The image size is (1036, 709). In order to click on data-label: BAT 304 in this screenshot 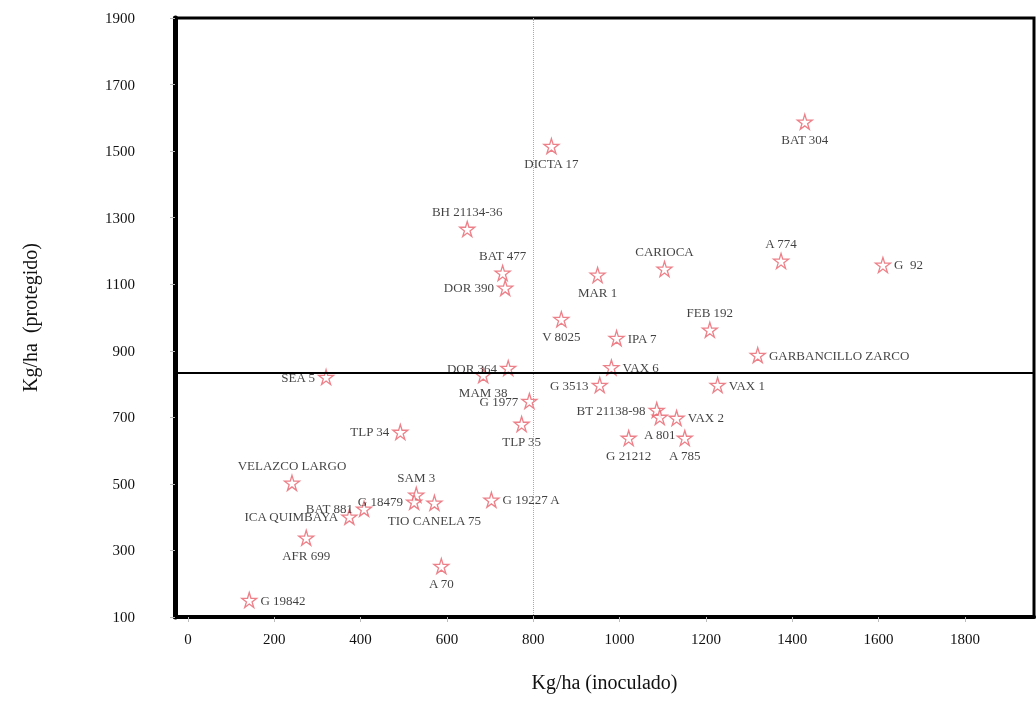, I will do `click(805, 139)`.